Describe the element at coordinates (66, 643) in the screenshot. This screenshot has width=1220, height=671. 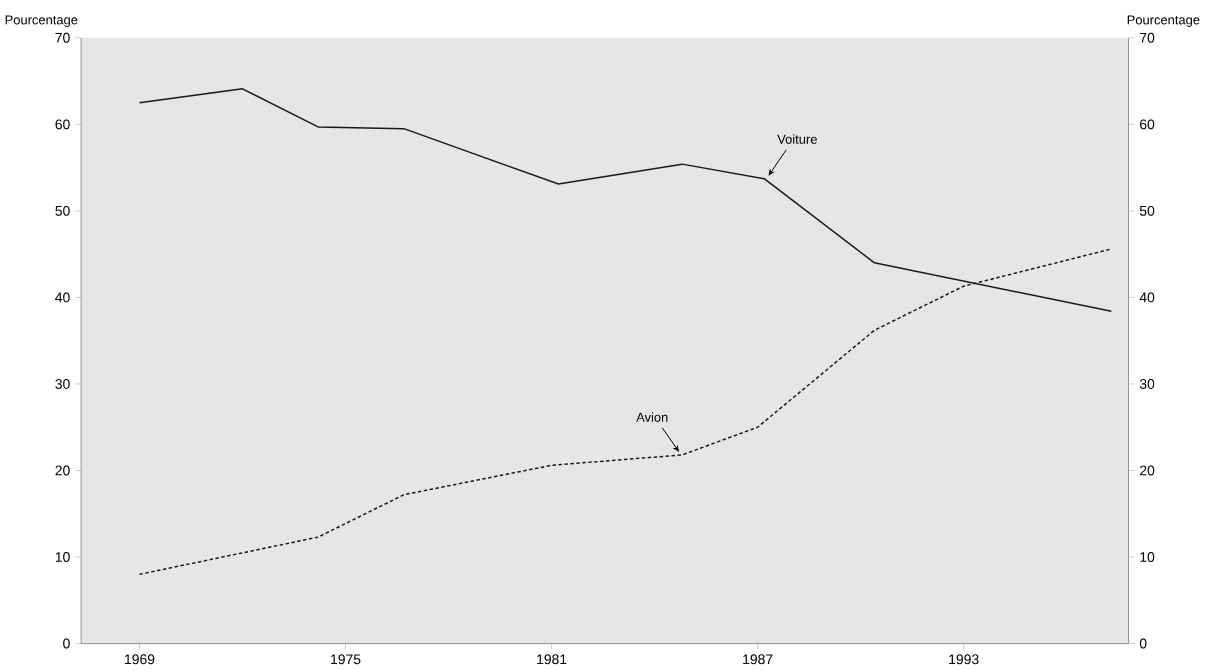
I see `y-tick-label: 0` at that location.